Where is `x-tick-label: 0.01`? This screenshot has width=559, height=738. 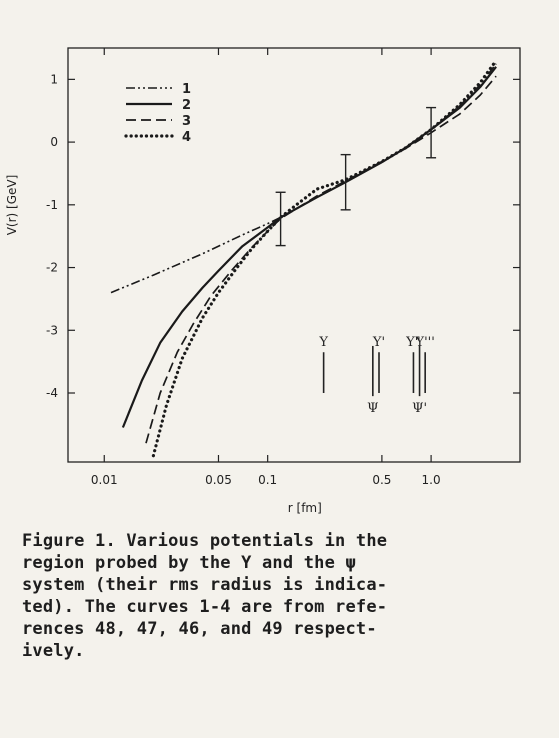
x-tick-label: 0.01 is located at coordinates (104, 480).